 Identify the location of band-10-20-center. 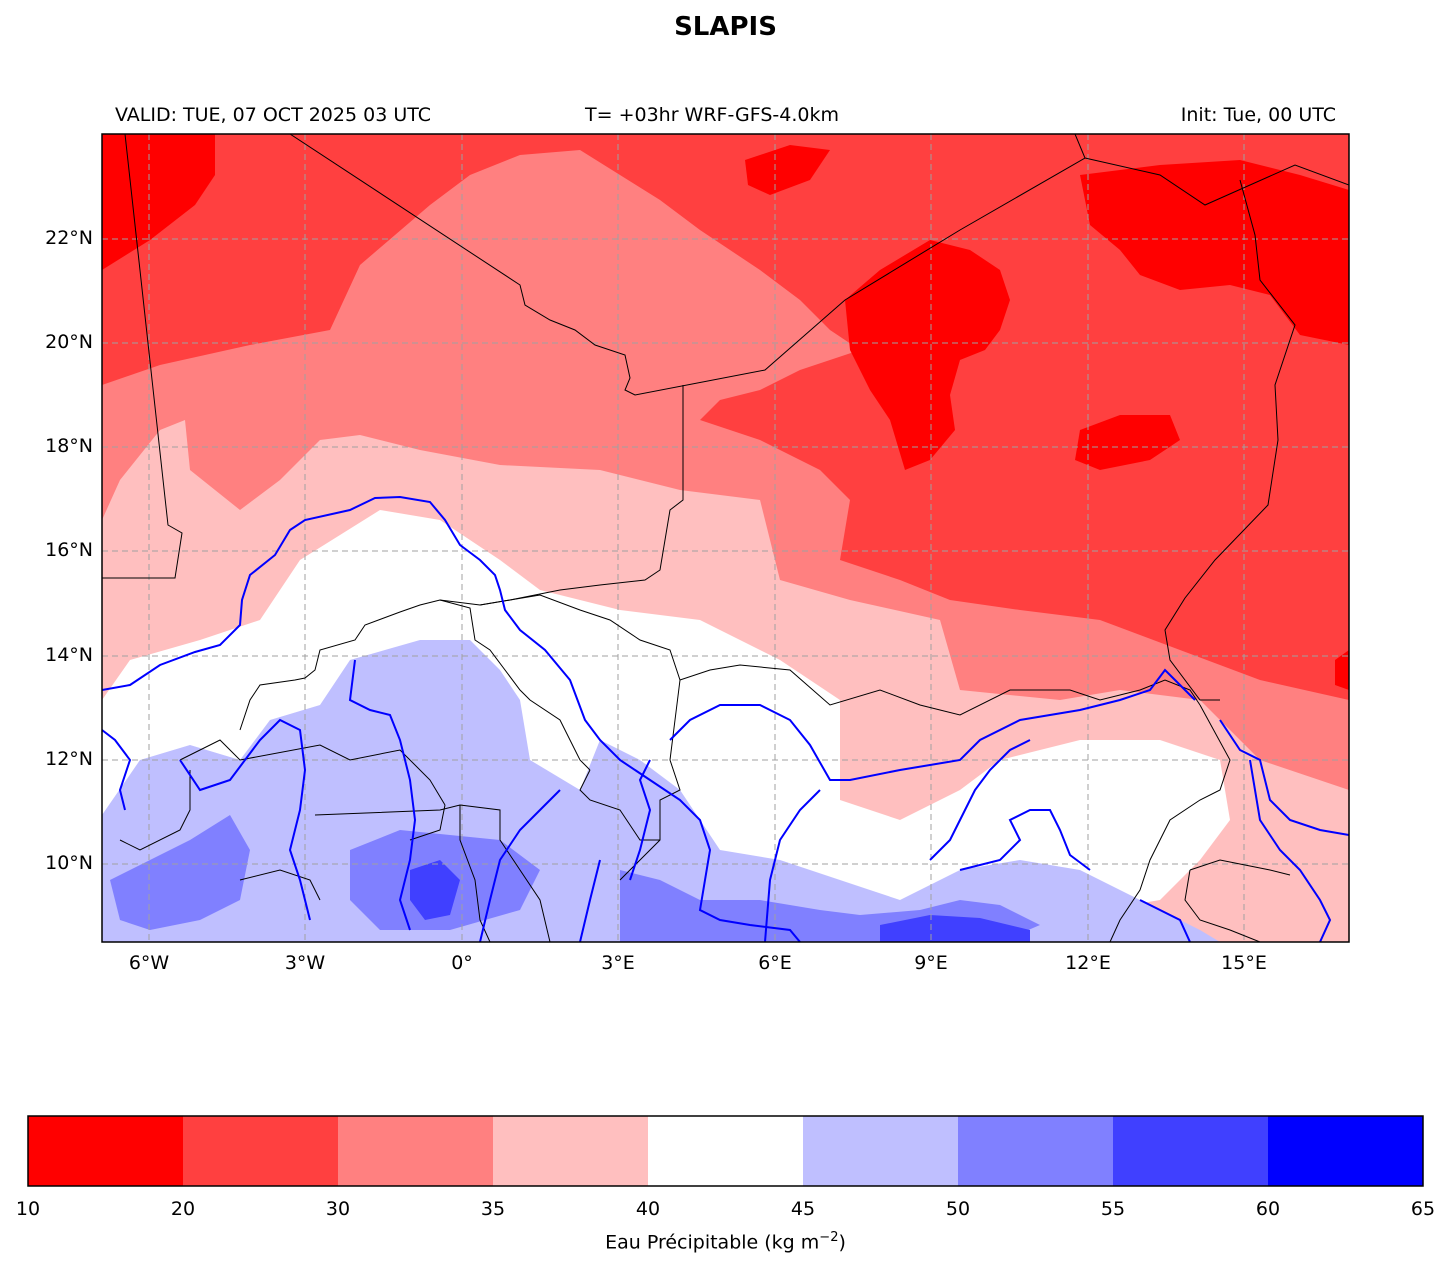
(927, 355).